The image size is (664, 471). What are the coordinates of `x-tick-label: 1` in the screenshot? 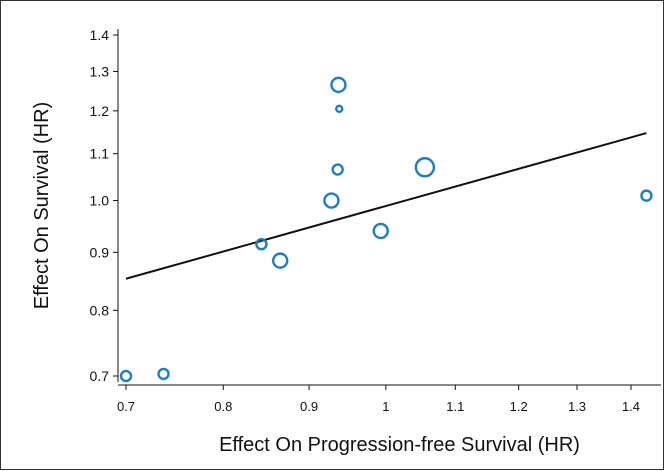 It's located at (385, 406).